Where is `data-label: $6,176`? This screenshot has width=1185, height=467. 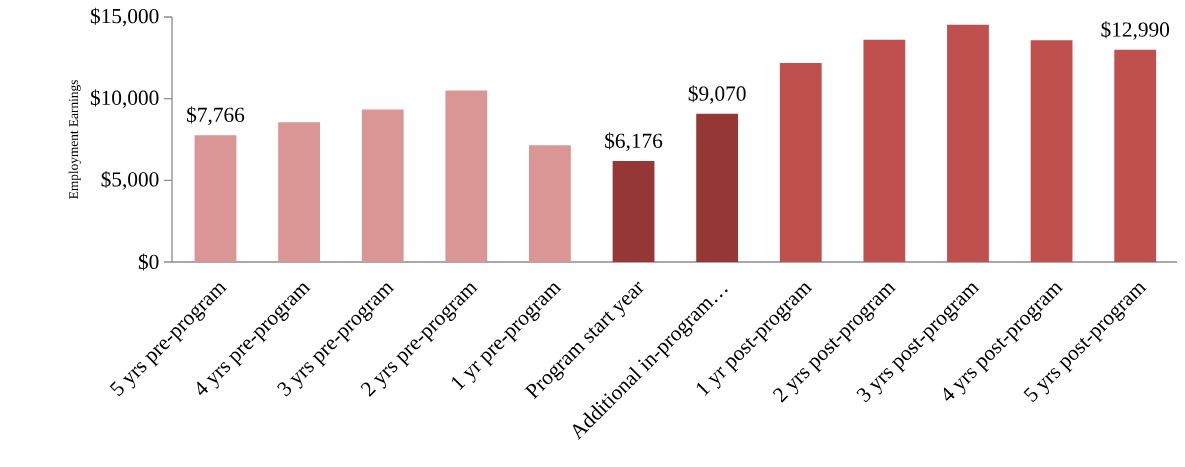
data-label: $6,176 is located at coordinates (634, 142).